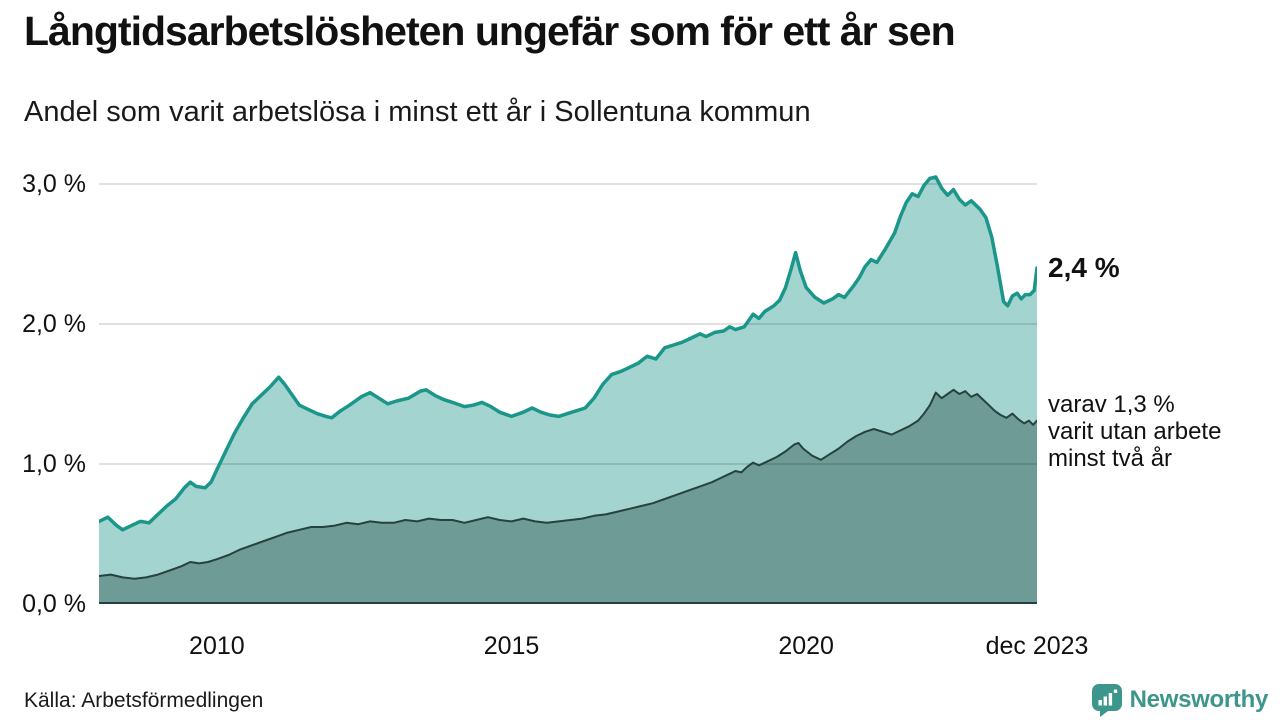 Image resolution: width=1280 pixels, height=720 pixels. I want to click on y-tick-label: 3,0 %, so click(54, 184).